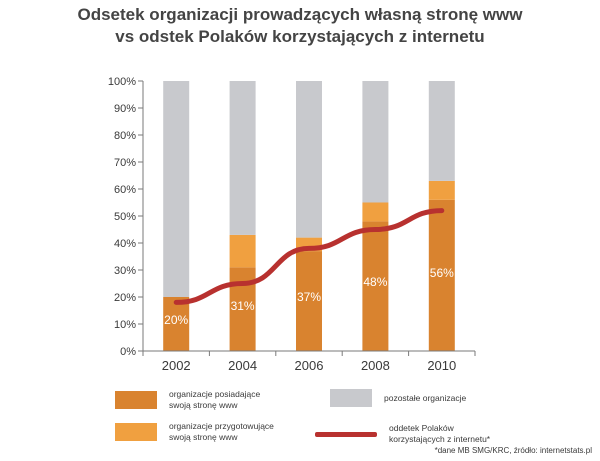 This screenshot has width=600, height=461. What do you see at coordinates (176, 365) in the screenshot?
I see `x-tick-label-2002: 2002` at bounding box center [176, 365].